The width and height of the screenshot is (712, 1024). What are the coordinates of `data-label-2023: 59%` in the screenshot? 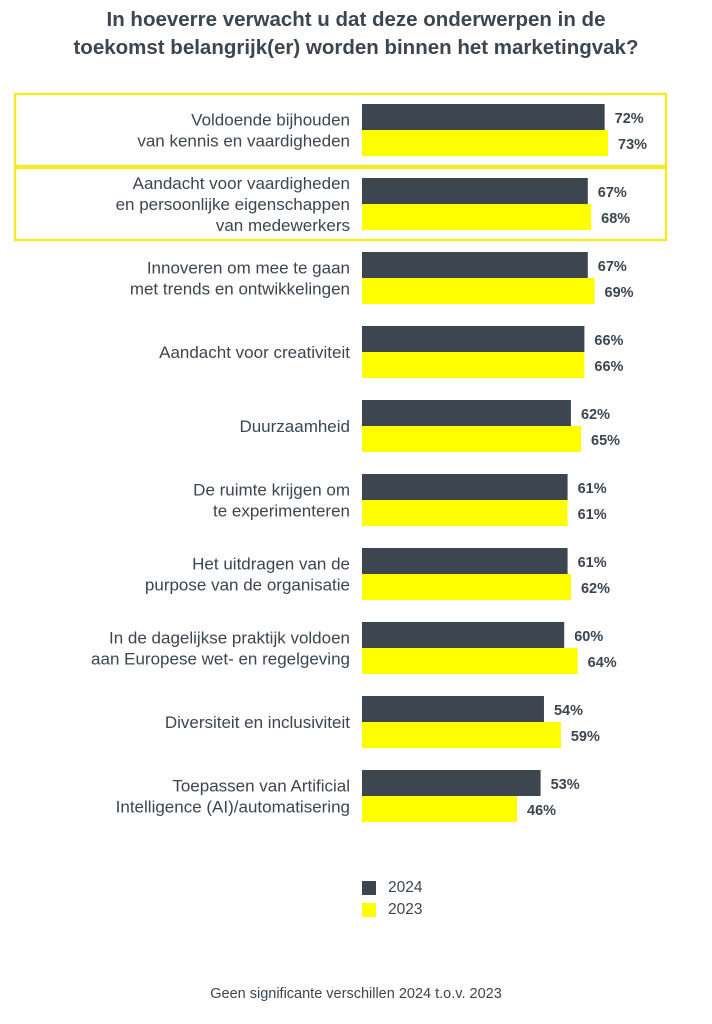 It's located at (585, 737).